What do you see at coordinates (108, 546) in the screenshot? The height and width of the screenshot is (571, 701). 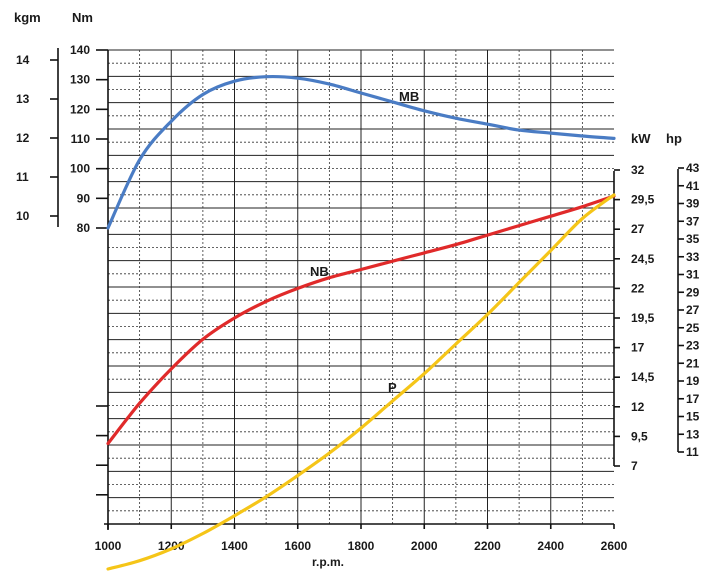 I see `x-tick-label: 1000` at bounding box center [108, 546].